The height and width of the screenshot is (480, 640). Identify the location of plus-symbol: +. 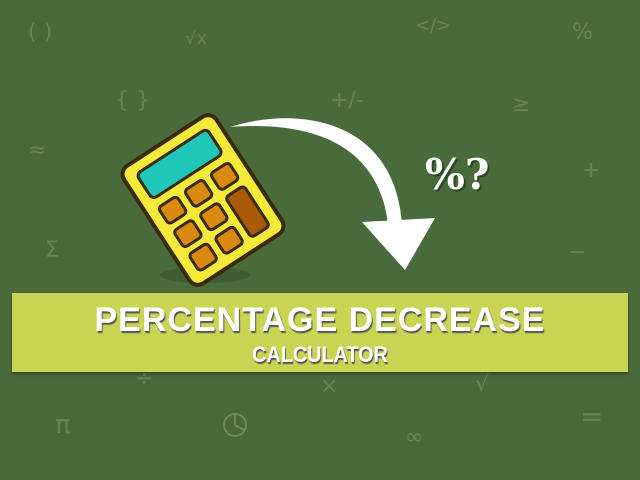
(591, 170).